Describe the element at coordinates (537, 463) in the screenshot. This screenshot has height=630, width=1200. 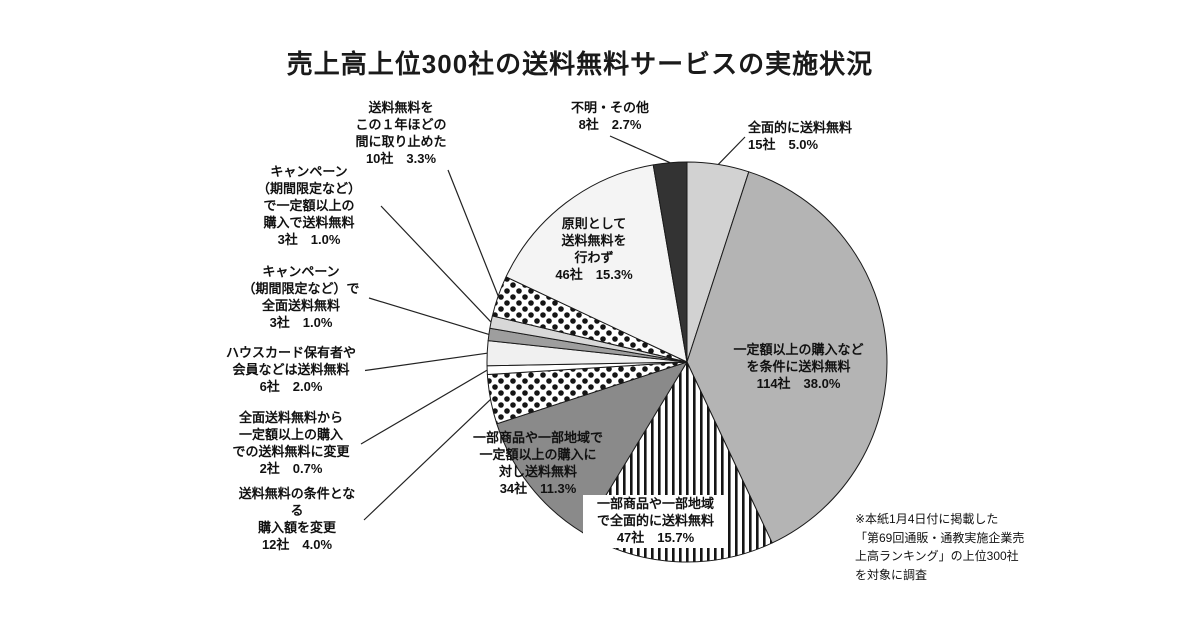
I see `segment-label-partial-conditional: 一部商品や一部地域で 一定額以上の購入に 対し送料無料 34社 11.3%` at that location.